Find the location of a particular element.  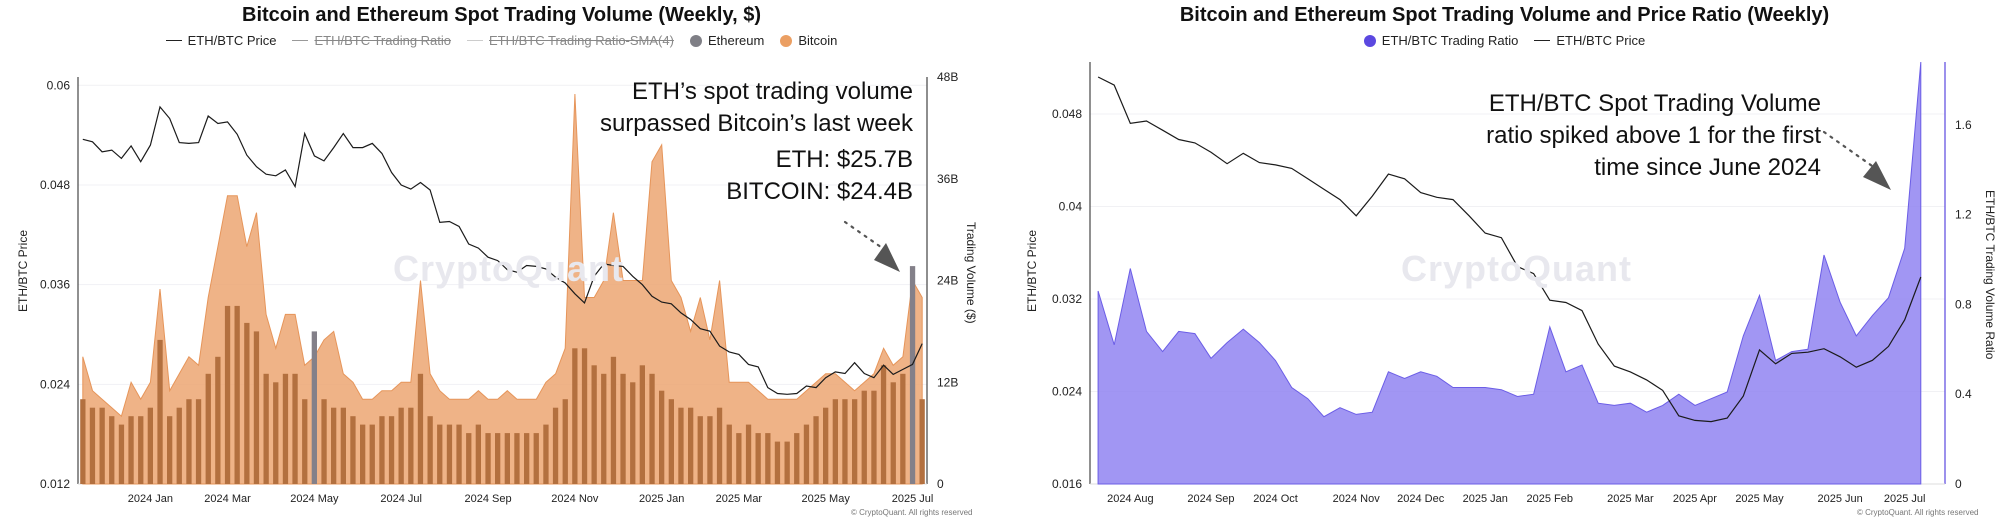

left-x-tick: 2024 Jan is located at coordinates (150, 499).